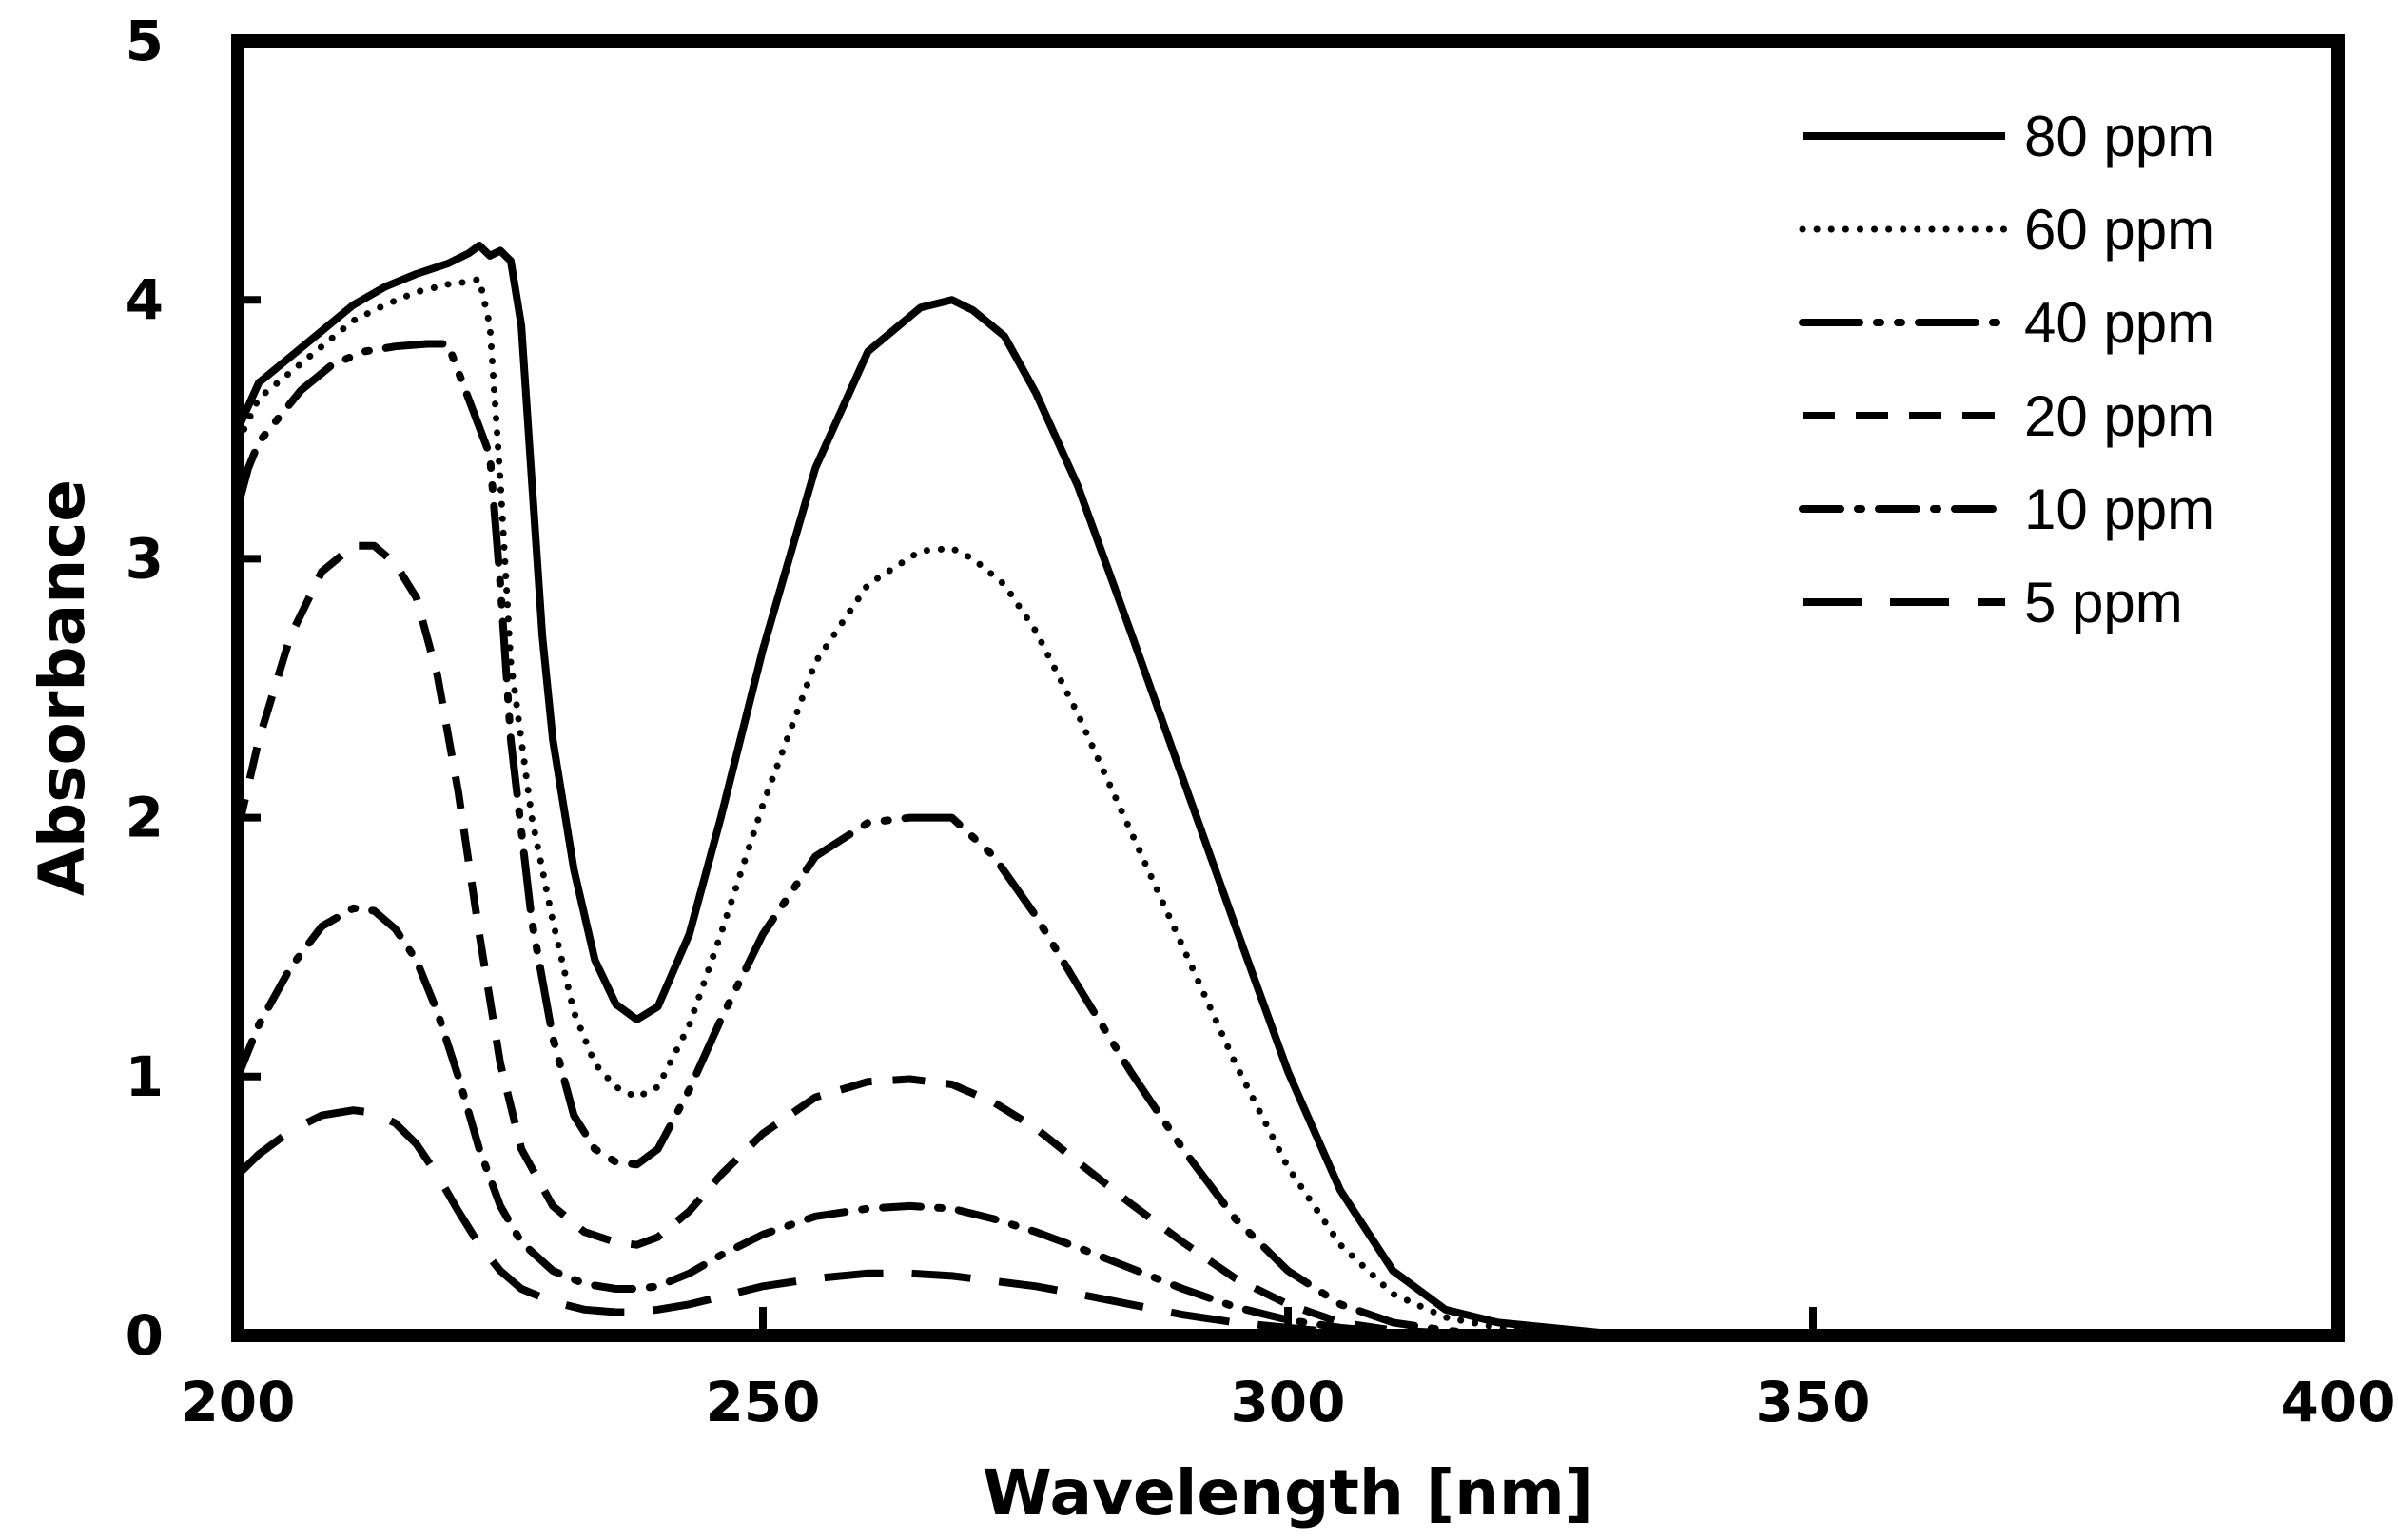  I want to click on x-tick-label: 200, so click(237, 1402).